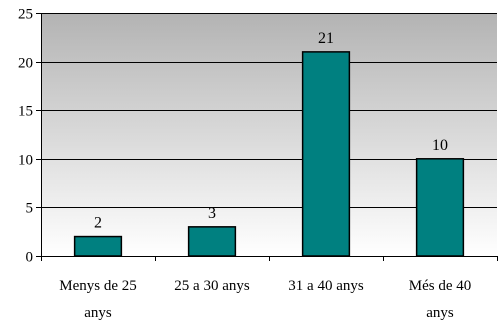  Describe the element at coordinates (30, 209) in the screenshot. I see `y-tick-label: 5` at that location.